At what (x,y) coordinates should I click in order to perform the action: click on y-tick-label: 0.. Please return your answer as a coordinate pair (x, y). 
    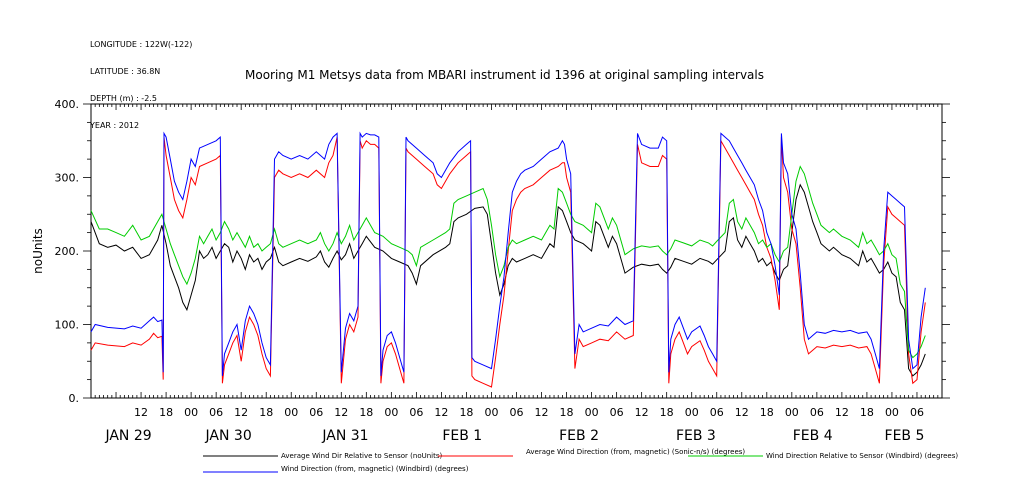
    Looking at the image, I should click on (74, 398).